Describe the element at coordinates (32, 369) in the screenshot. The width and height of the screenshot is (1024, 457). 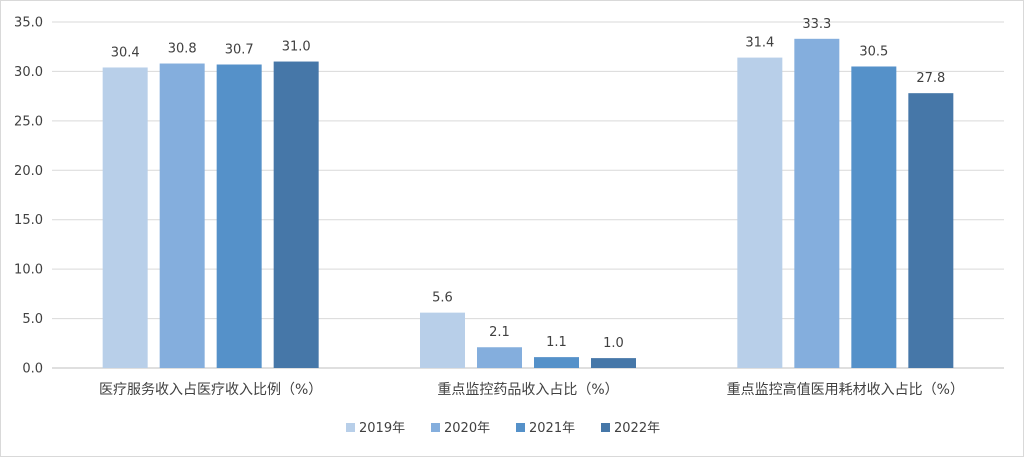
I see `y-tick-label: 0.0` at that location.